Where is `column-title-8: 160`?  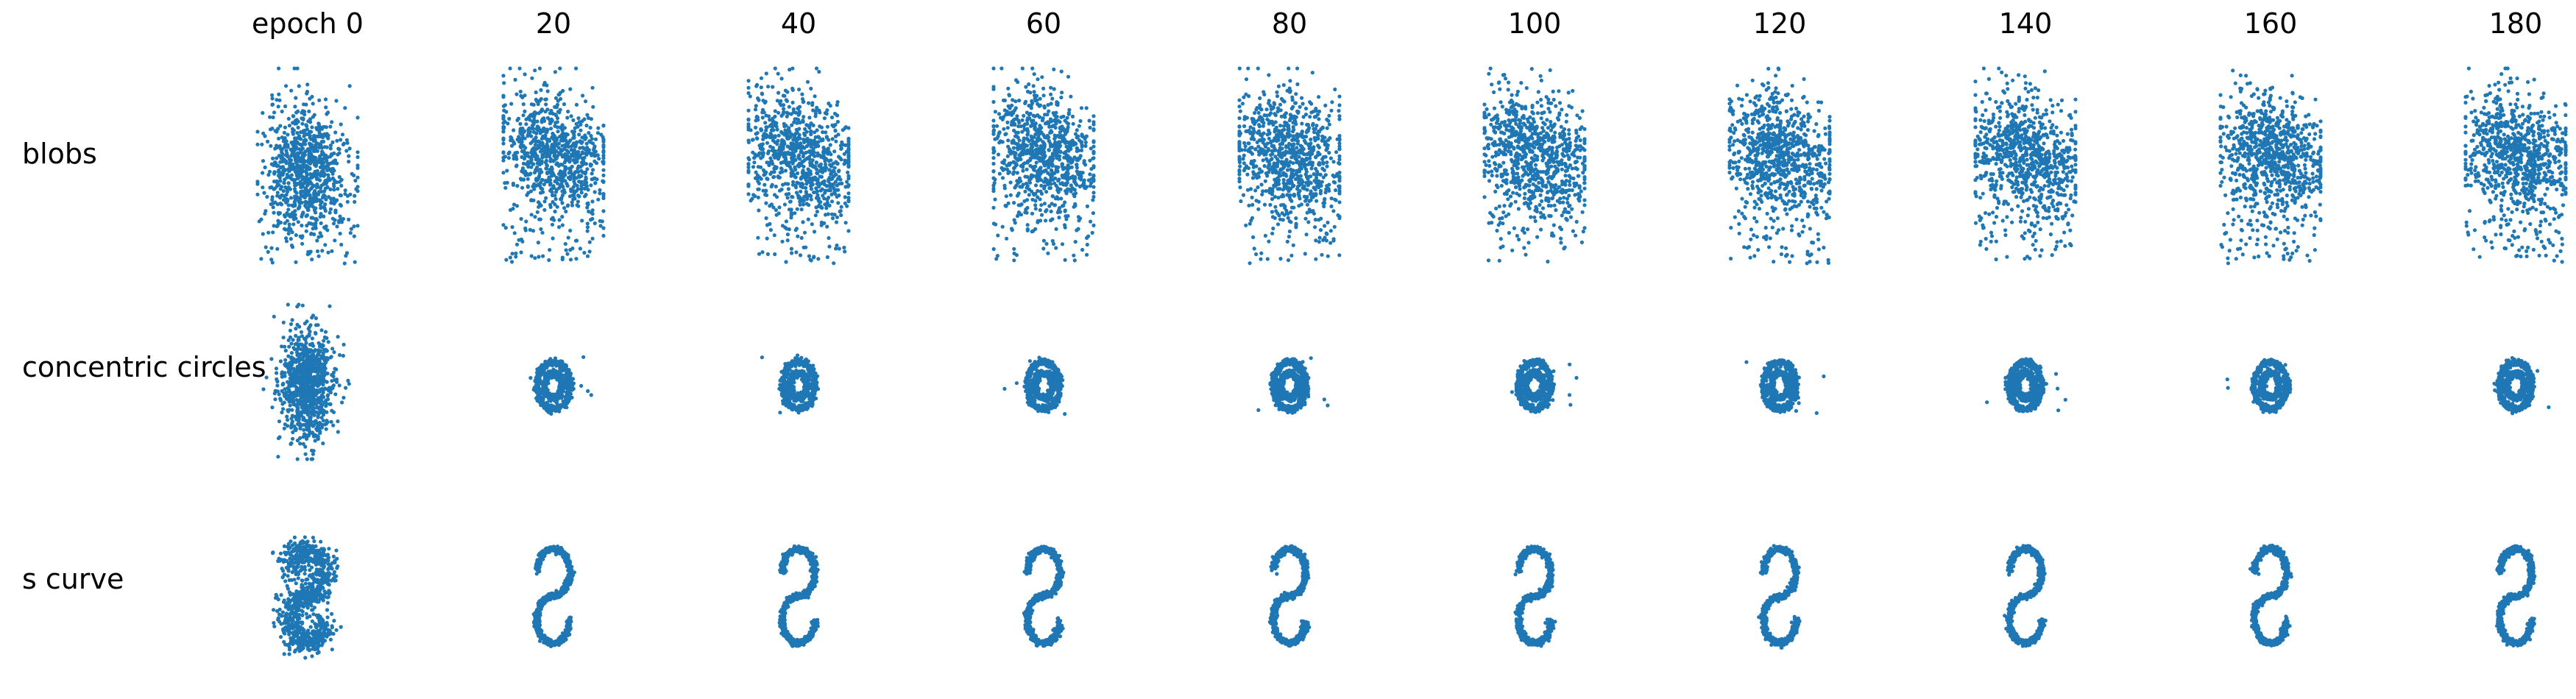 column-title-8: 160 is located at coordinates (2271, 23).